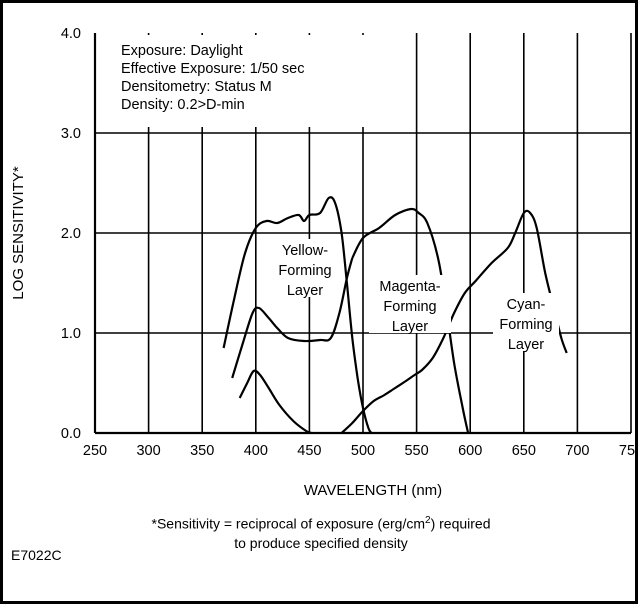 The width and height of the screenshot is (638, 607). I want to click on condition-density: Density: 0.2>D-min, so click(183, 105).